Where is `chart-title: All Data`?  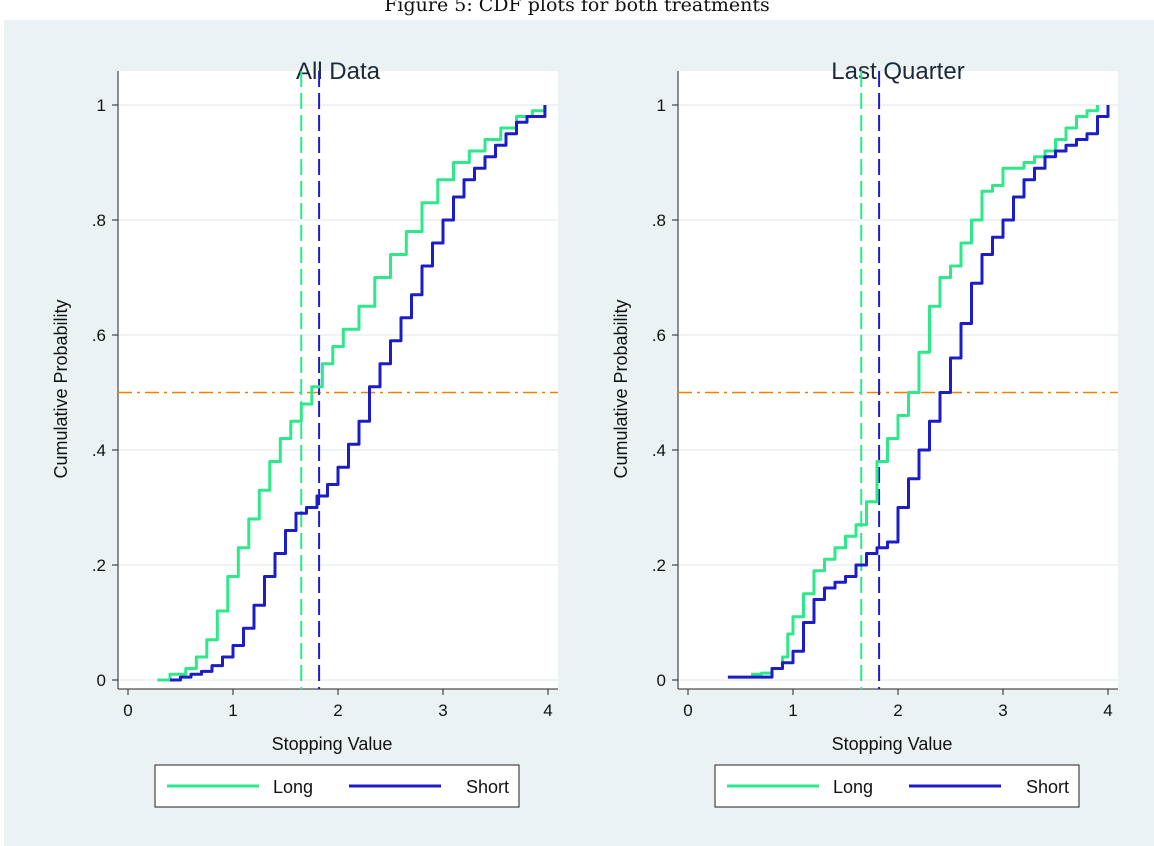
chart-title: All Data is located at coordinates (338, 71).